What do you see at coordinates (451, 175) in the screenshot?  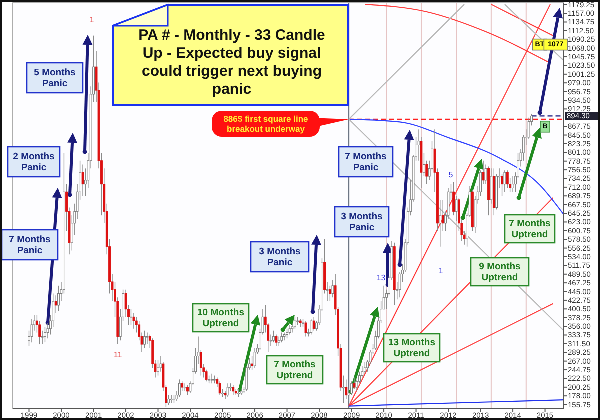 I see `annotation: 5` at bounding box center [451, 175].